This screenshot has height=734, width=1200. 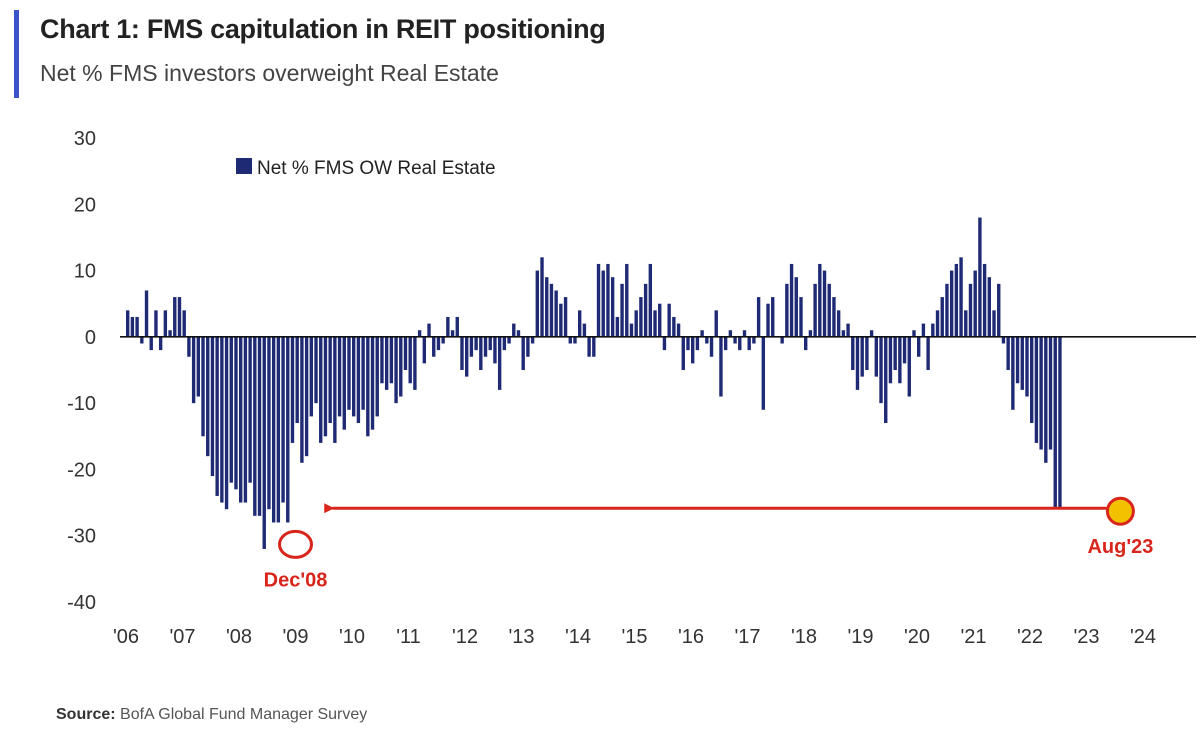 What do you see at coordinates (465, 637) in the screenshot?
I see `x-tick-label: '12` at bounding box center [465, 637].